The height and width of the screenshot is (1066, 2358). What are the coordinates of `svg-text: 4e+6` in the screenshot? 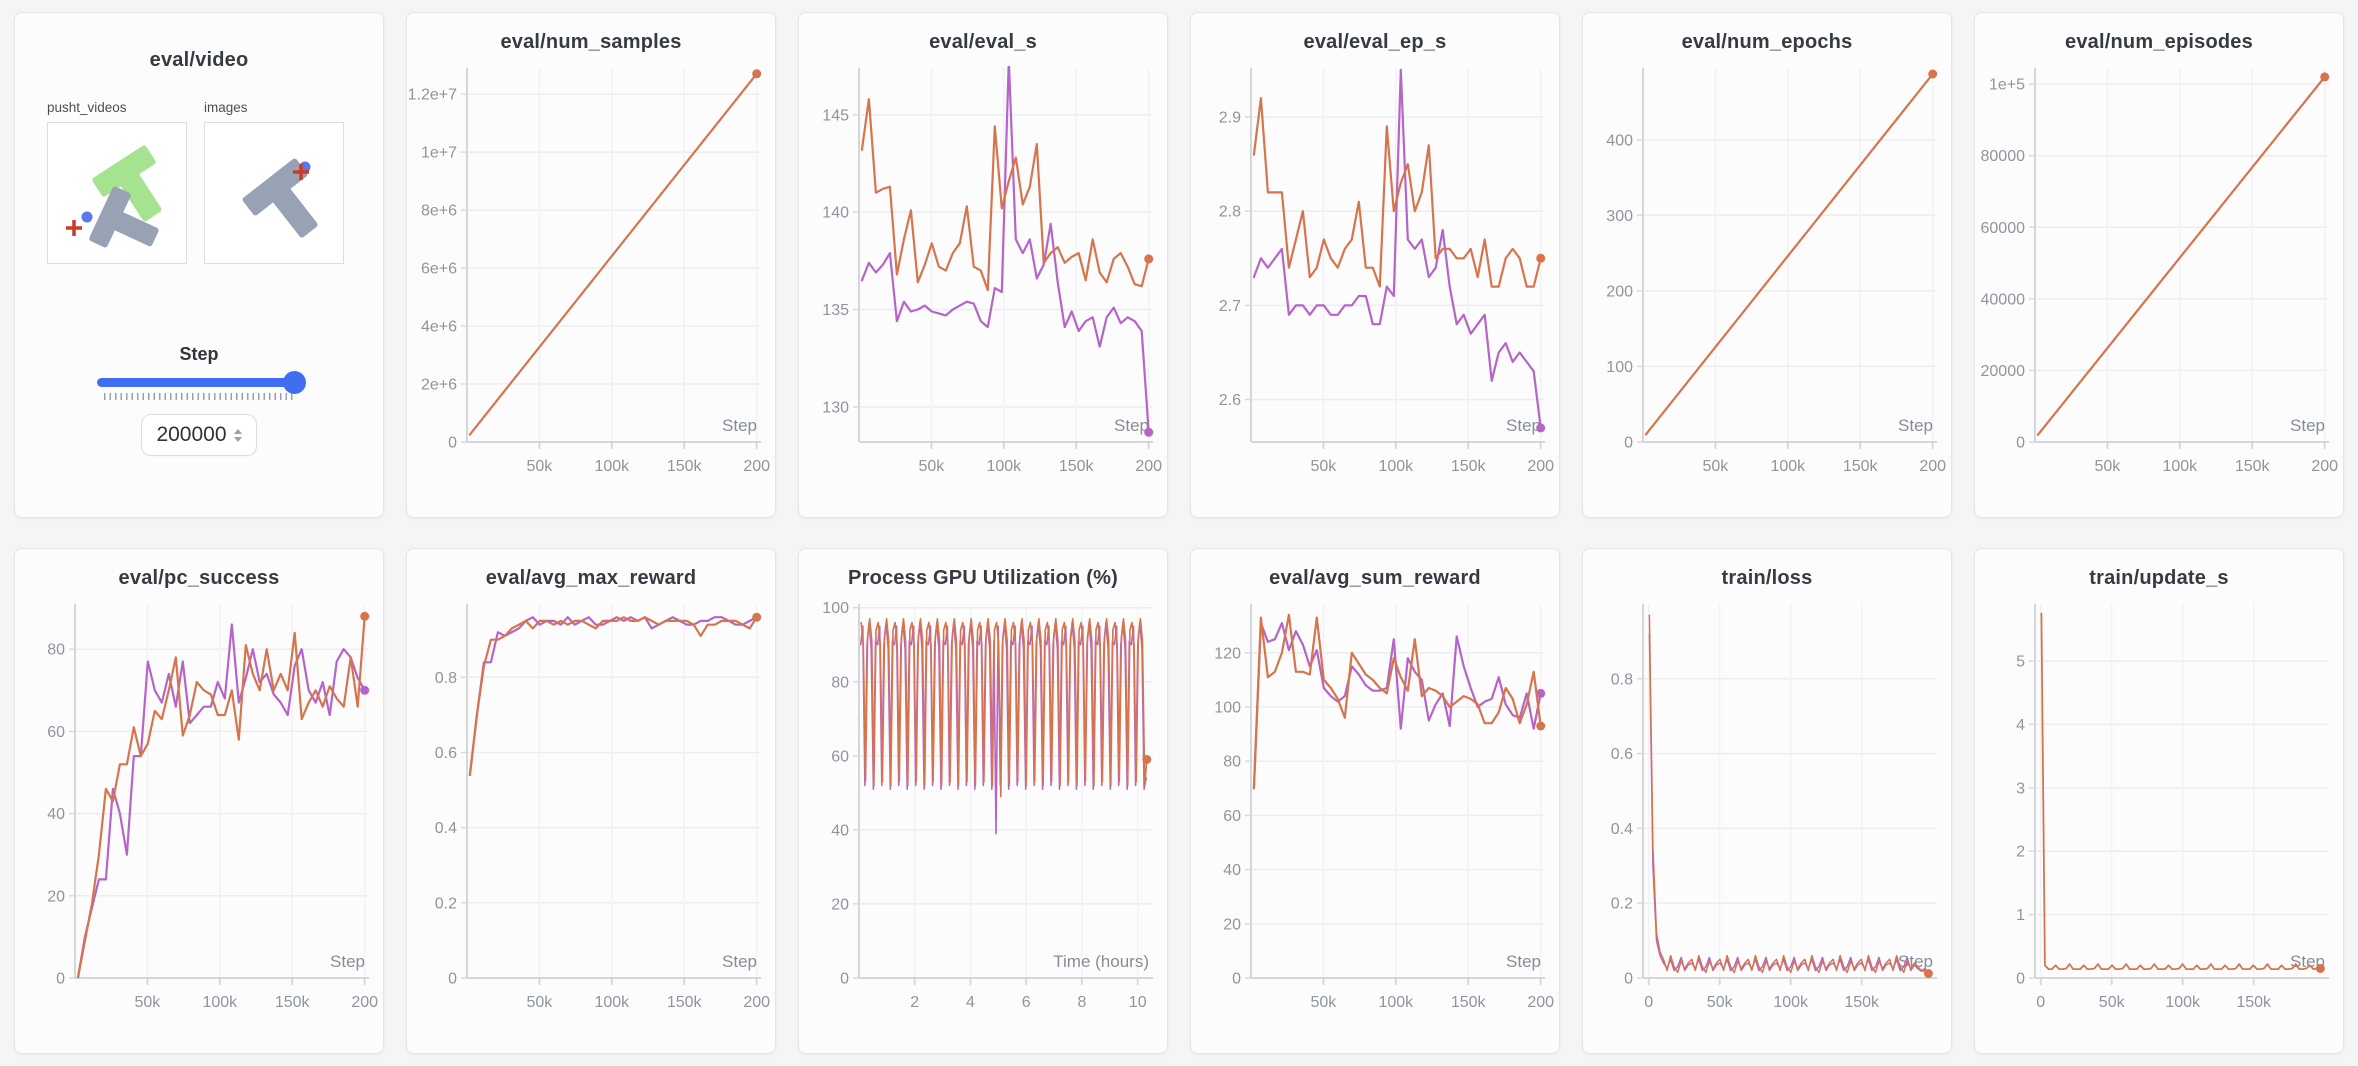 It's located at (439, 327).